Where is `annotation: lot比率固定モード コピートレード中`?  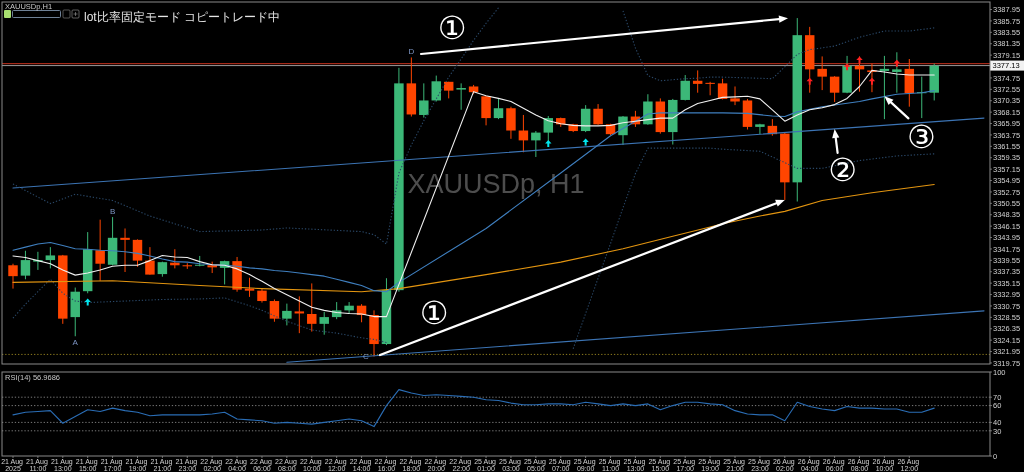
annotation: lot比率固定モード コピートレード中 is located at coordinates (182, 17).